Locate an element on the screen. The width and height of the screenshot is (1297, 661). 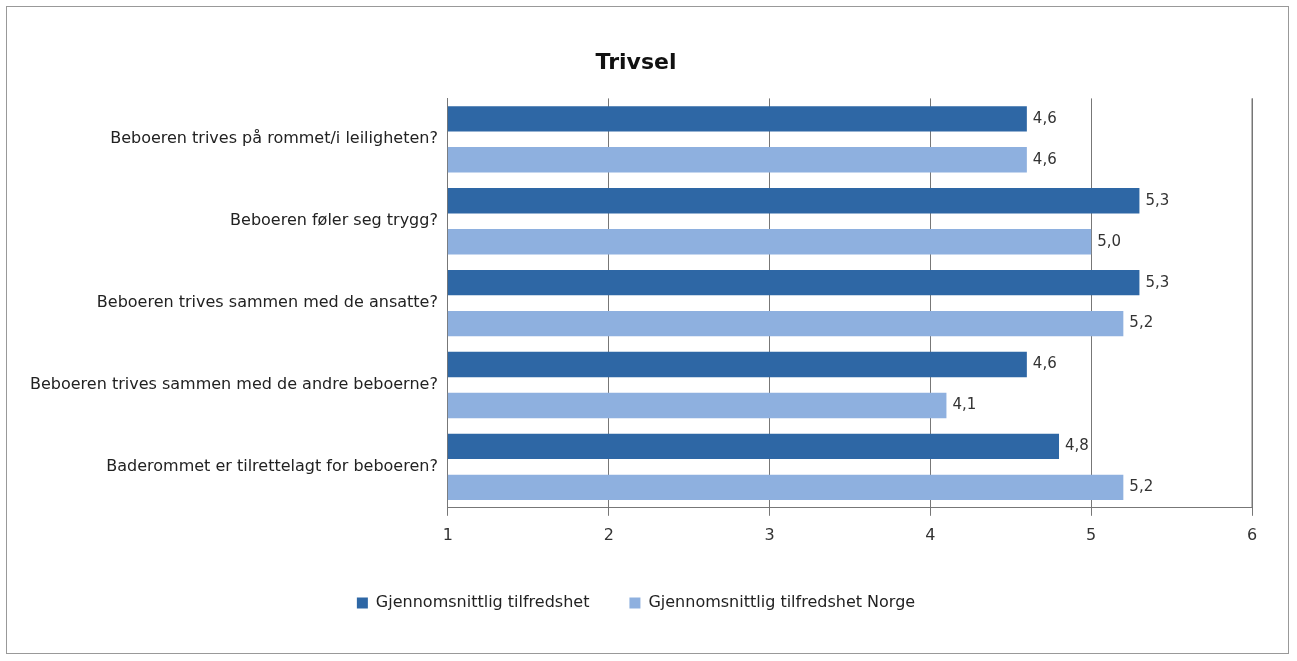
data-label: 4,8 is located at coordinates (1077, 445).